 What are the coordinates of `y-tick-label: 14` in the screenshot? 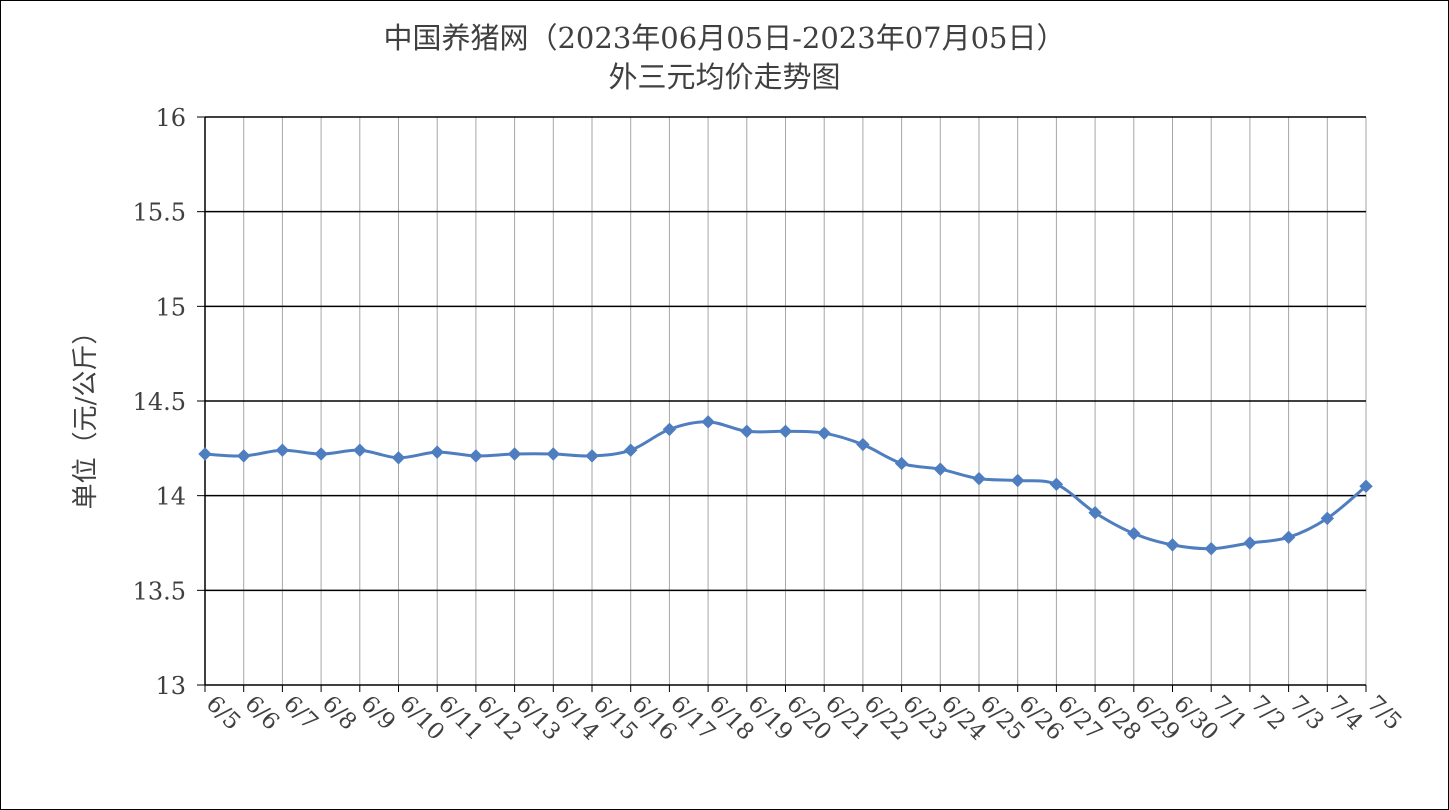 It's located at (170, 497).